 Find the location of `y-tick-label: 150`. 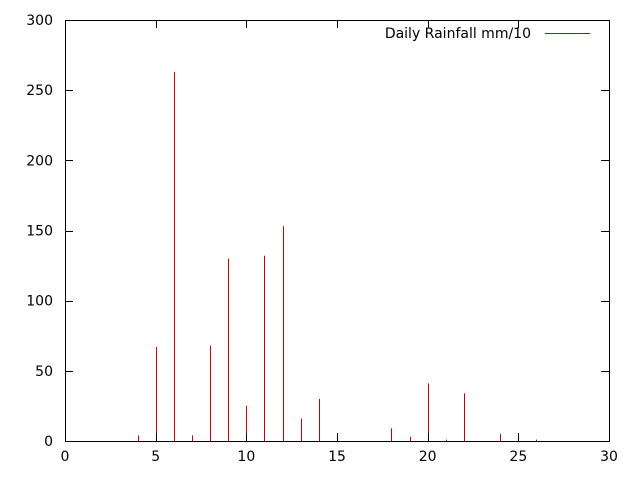

y-tick-label: 150 is located at coordinates (39, 232).